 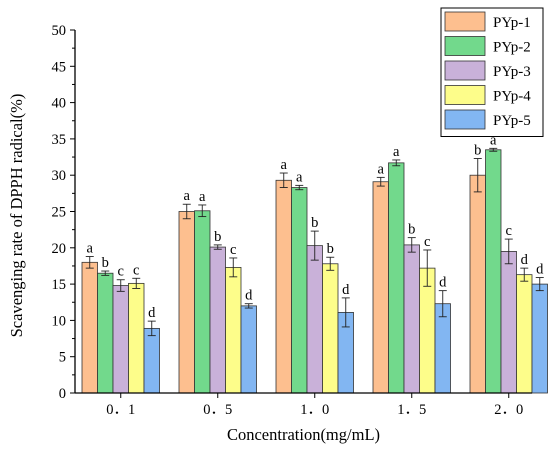 I want to click on bar-pyp-4-0.5, so click(x=233, y=330).